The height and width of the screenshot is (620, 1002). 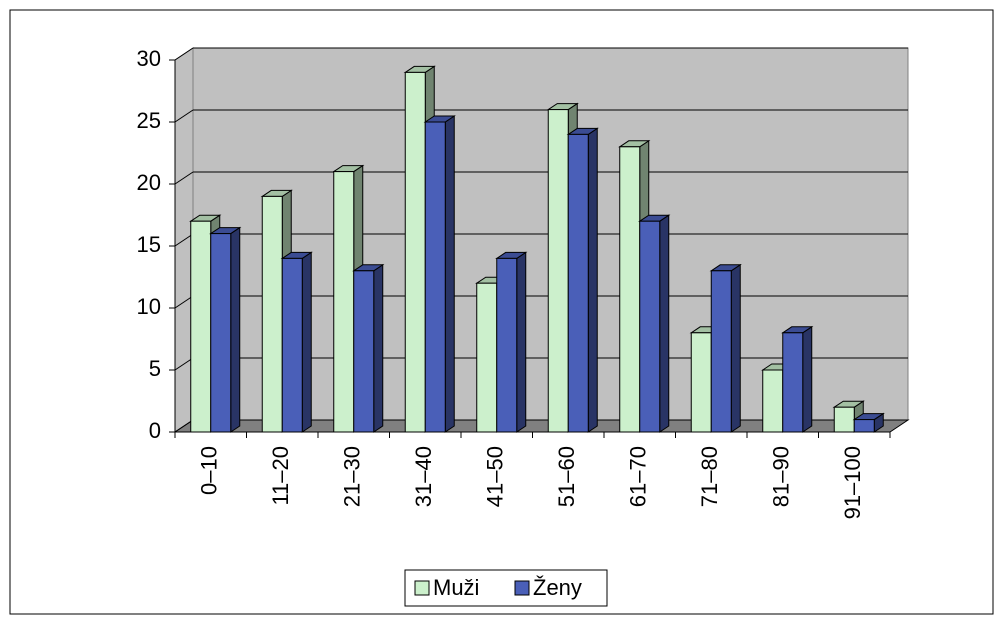 I want to click on x-tick-label: 51–60, so click(x=566, y=476).